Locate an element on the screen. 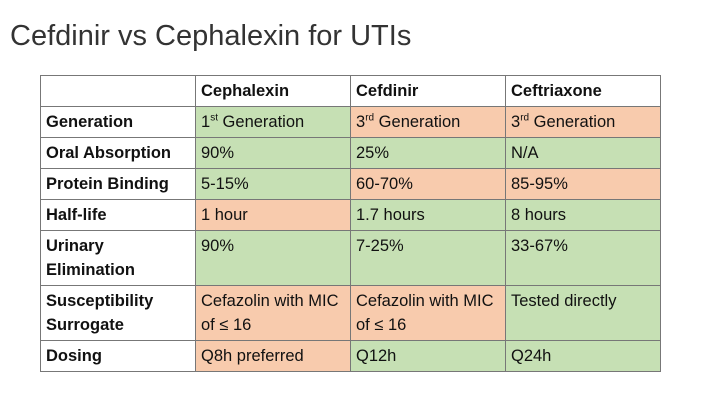 Image resolution: width=720 pixels, height=404 pixels. cell-text: Tested directly is located at coordinates (564, 301).